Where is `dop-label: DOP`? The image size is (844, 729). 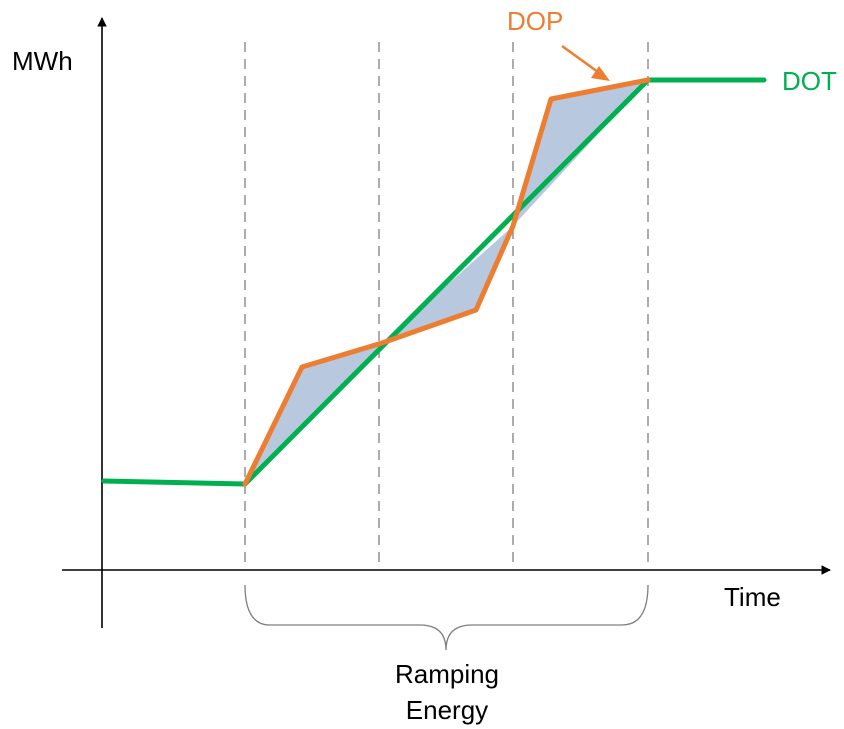 dop-label: DOP is located at coordinates (535, 21).